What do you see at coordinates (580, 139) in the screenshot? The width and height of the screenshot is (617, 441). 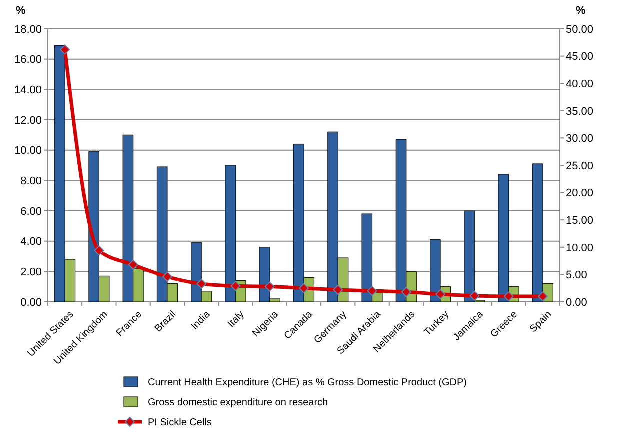 I see `y2-tick-label: 30.00` at bounding box center [580, 139].